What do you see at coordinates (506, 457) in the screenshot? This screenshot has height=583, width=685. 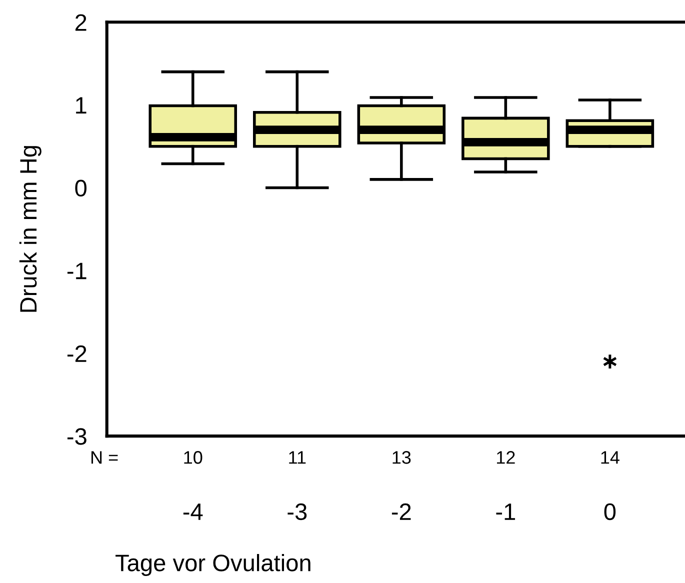 I see `text: 12` at bounding box center [506, 457].